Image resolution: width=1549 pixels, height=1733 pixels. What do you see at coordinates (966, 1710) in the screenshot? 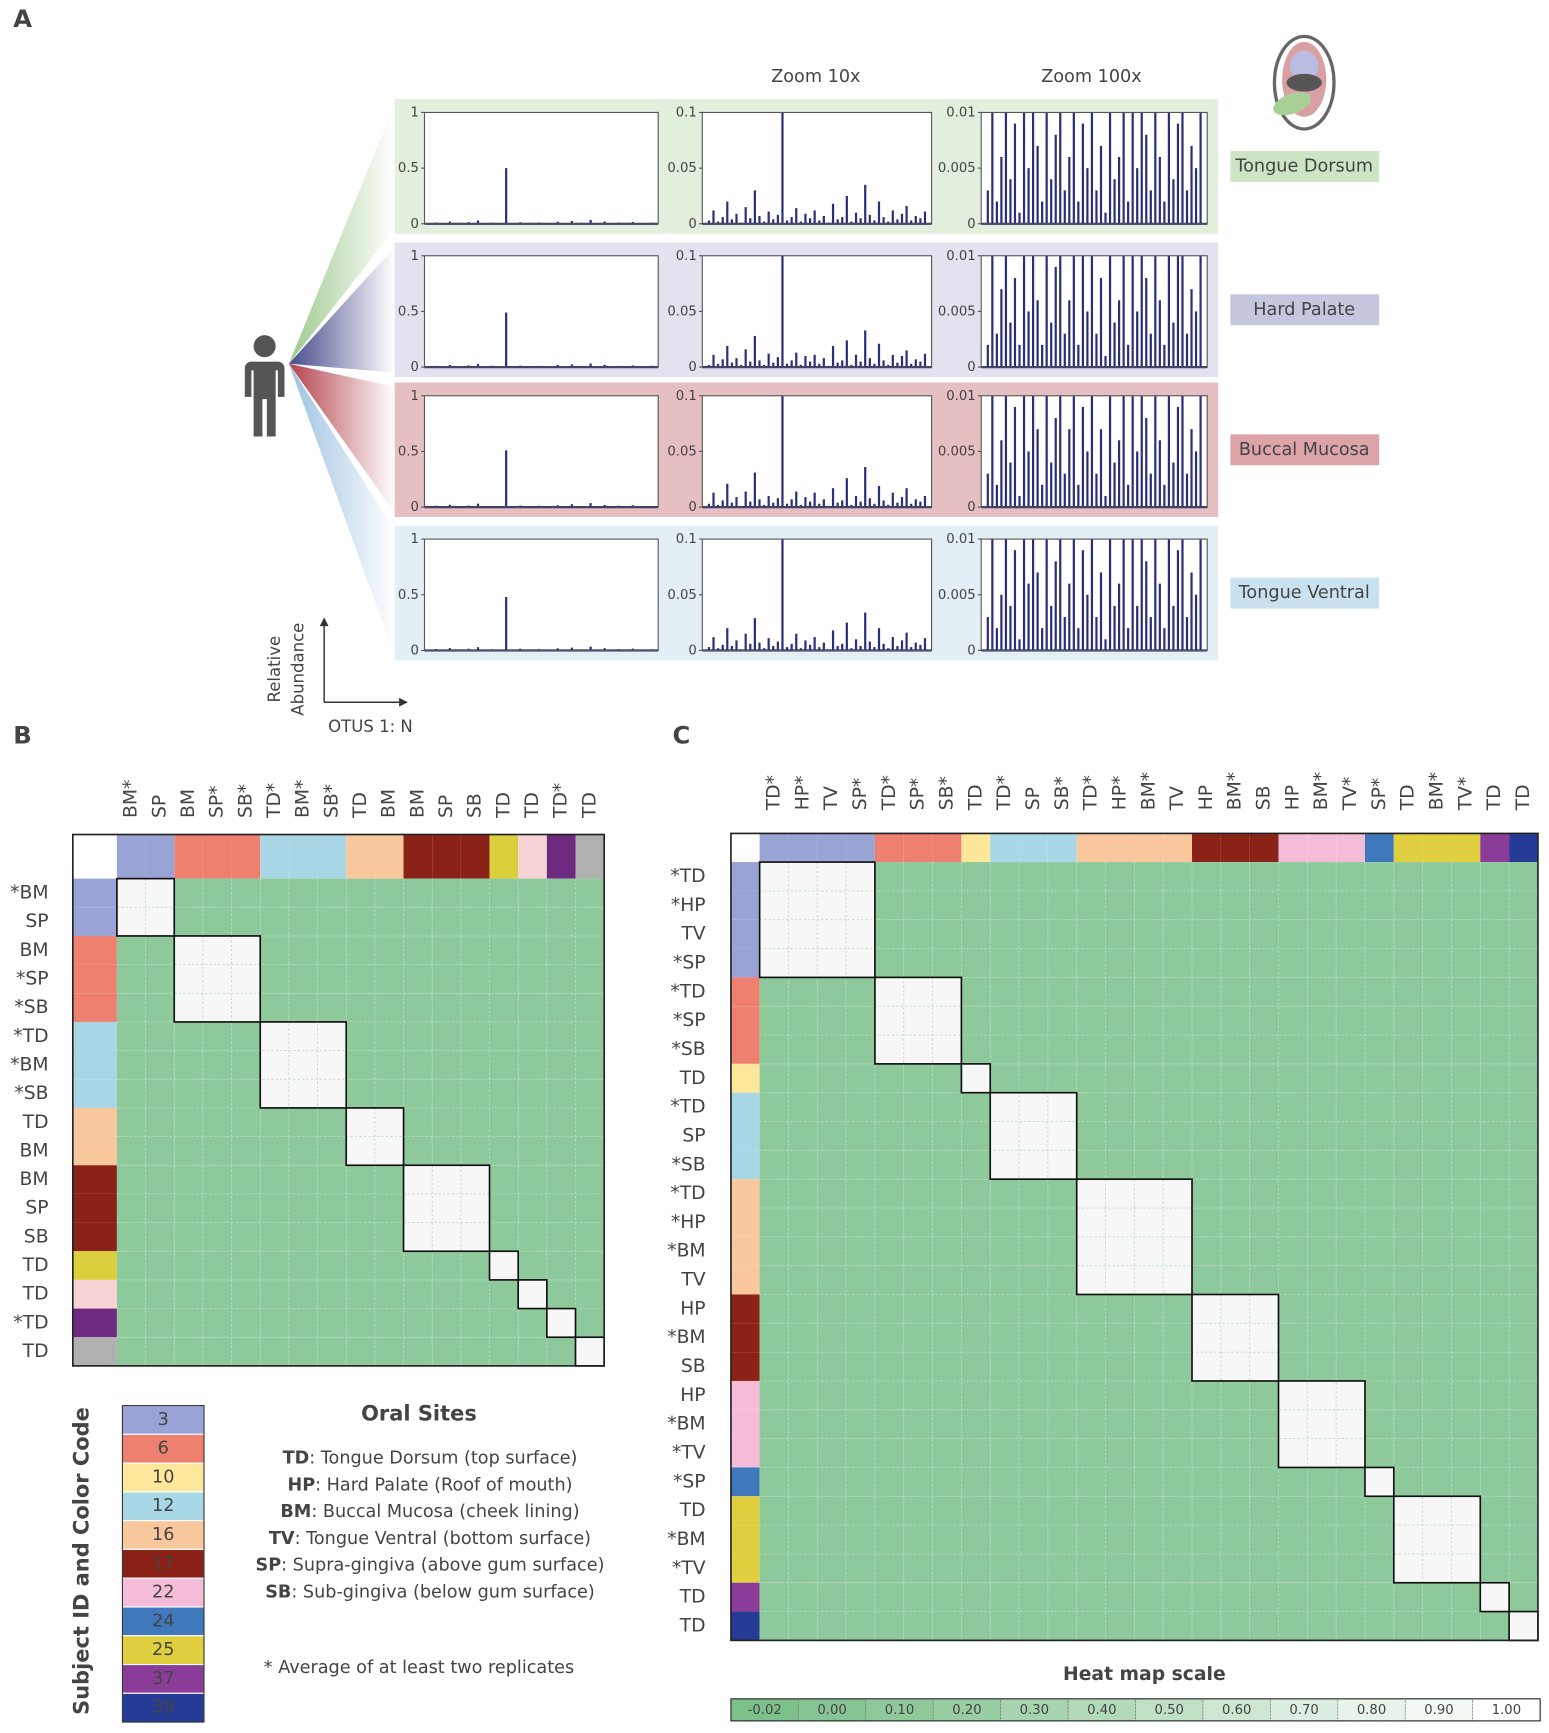
I see `scale-label: 0.20` at bounding box center [966, 1710].